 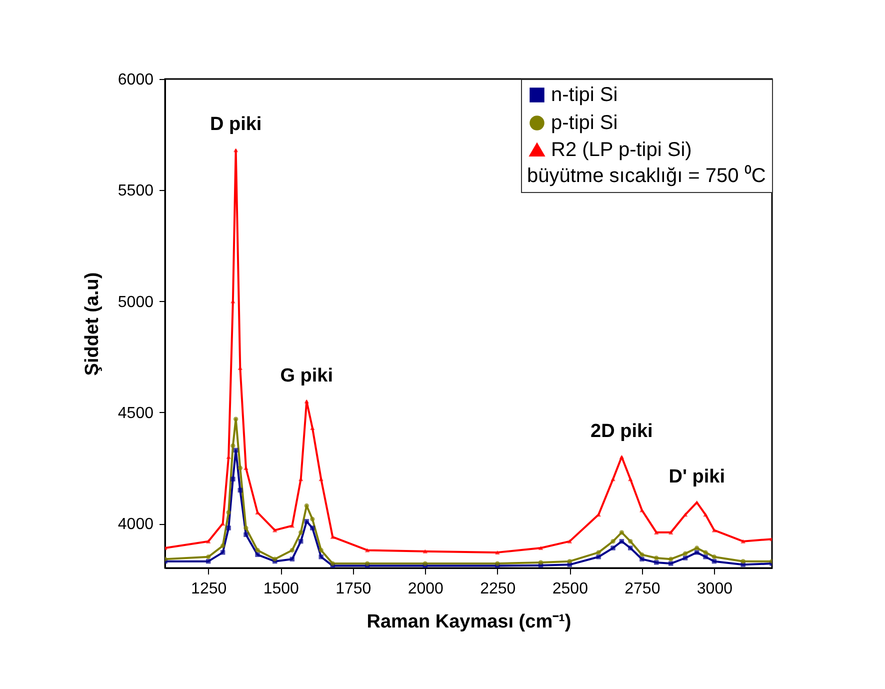 I want to click on x-tick-label: 1250, so click(x=209, y=589).